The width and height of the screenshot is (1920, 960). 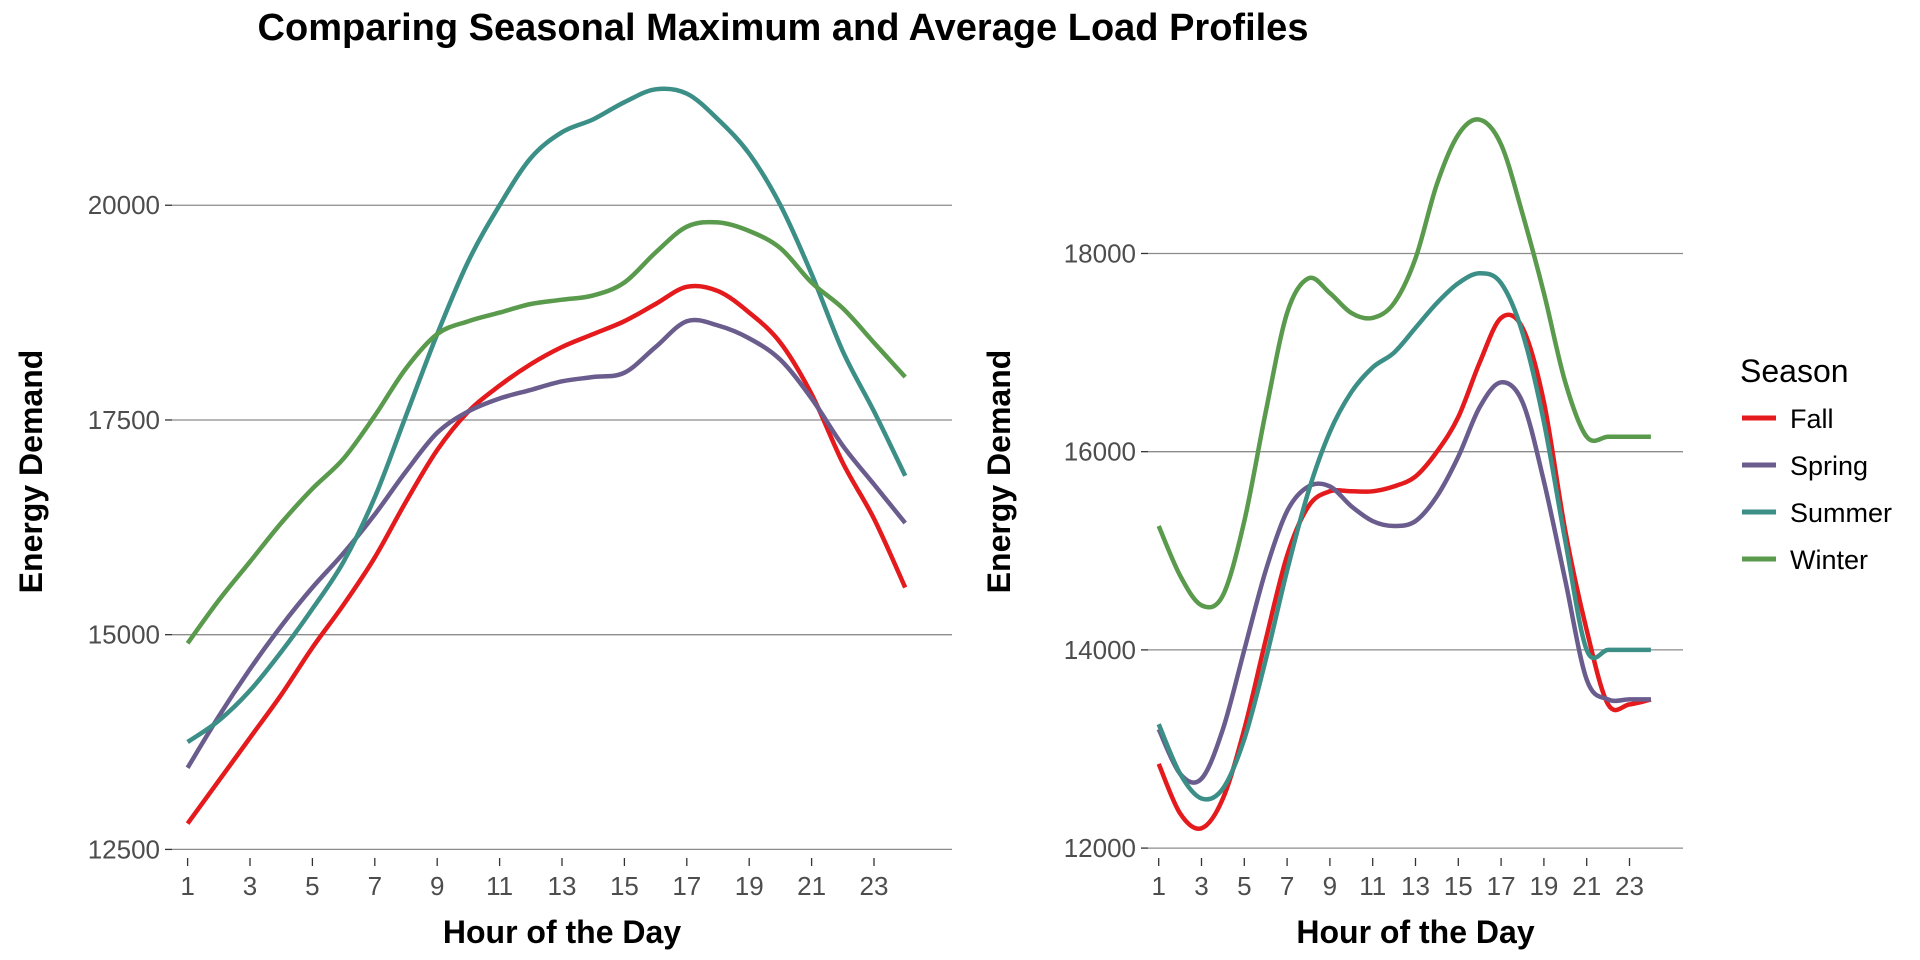 I want to click on y-tick-label: 12500, so click(x=124, y=849).